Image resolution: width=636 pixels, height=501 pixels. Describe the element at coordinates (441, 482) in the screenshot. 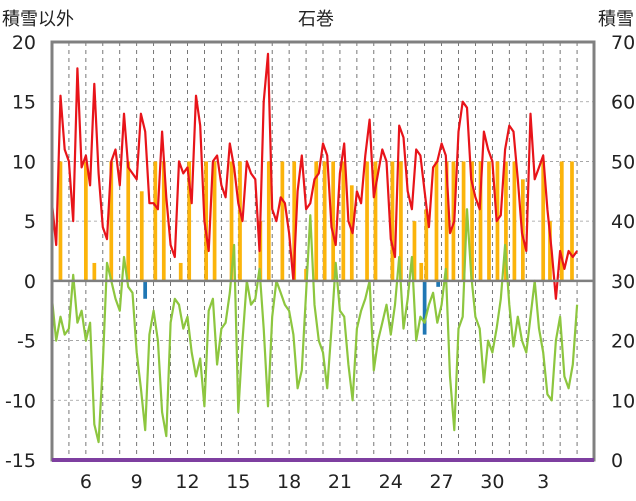

I see `x-tick-label: 27` at that location.